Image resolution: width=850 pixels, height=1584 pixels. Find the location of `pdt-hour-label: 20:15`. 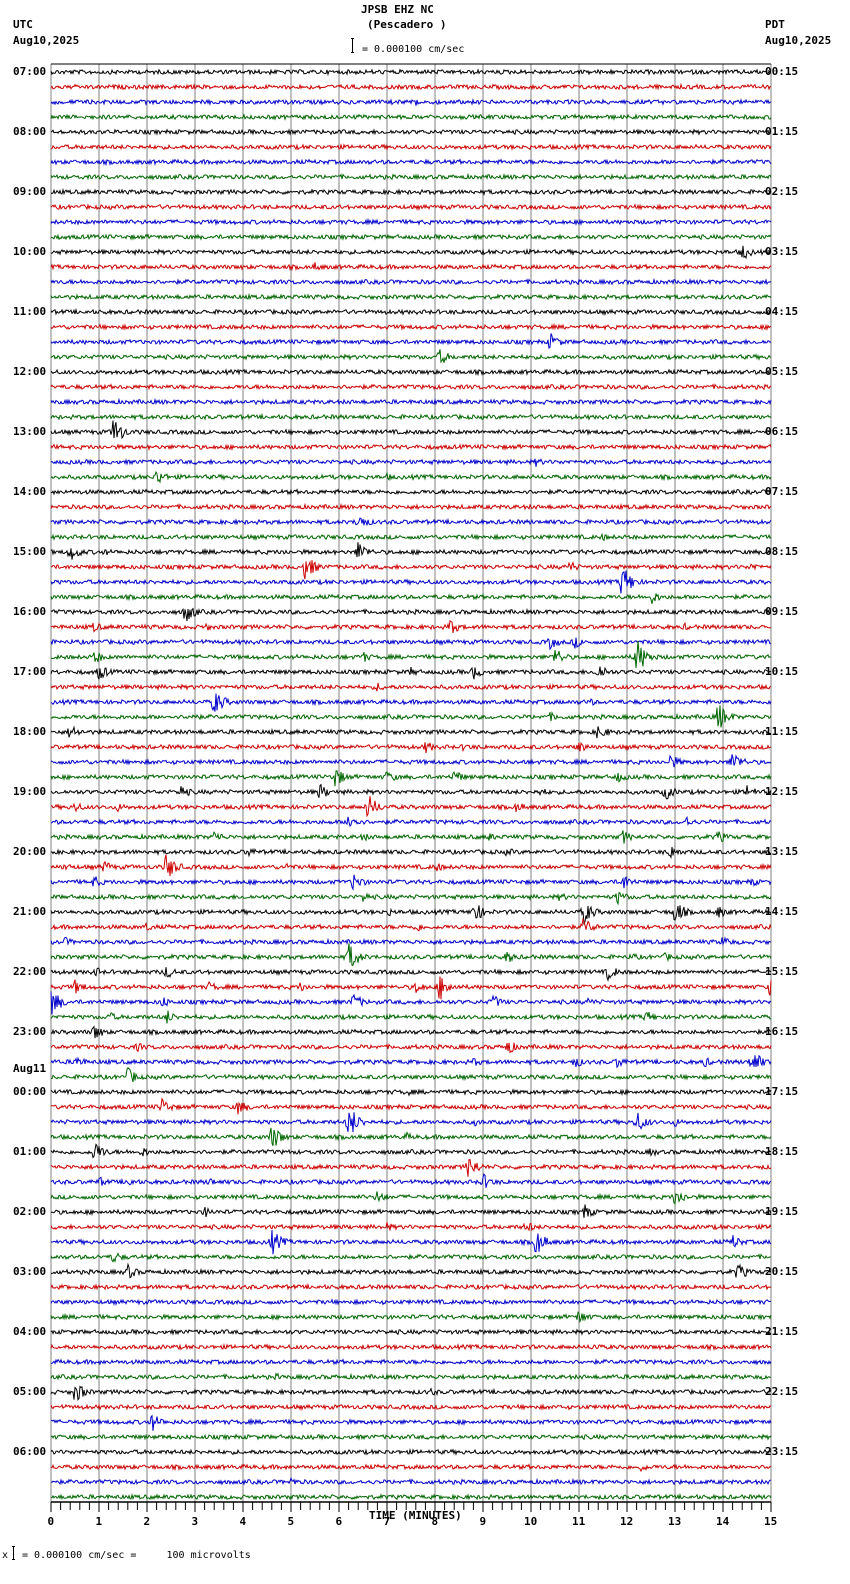

pdt-hour-label: 20:15 is located at coordinates (782, 1271).